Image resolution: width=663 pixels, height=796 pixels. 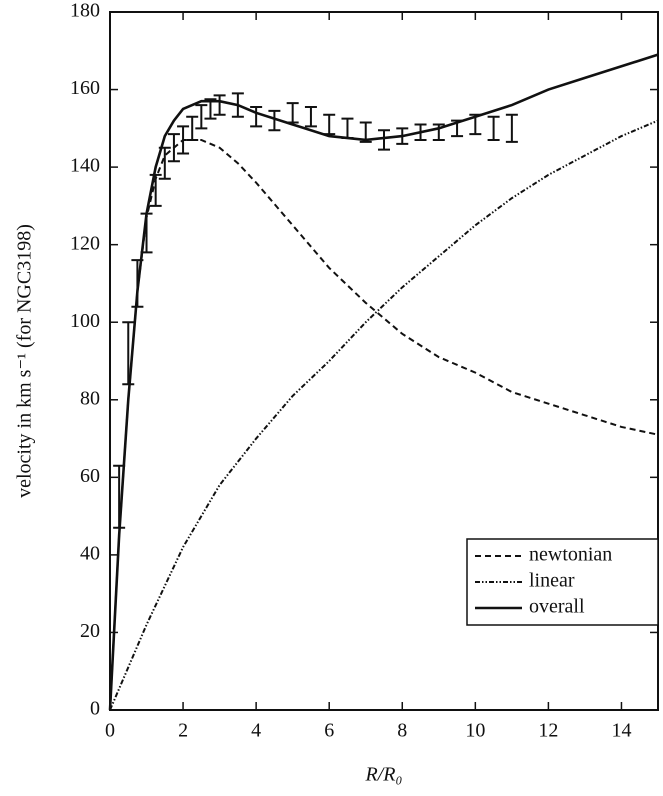 What do you see at coordinates (90, 476) in the screenshot?
I see `y-tick-label: 60` at bounding box center [90, 476].